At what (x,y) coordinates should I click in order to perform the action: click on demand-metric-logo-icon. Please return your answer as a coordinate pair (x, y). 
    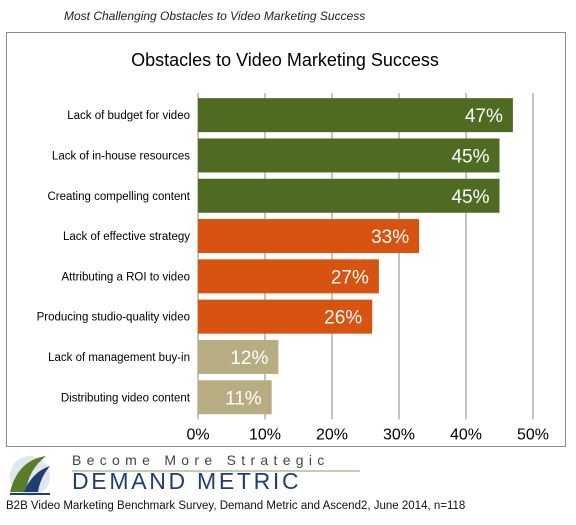
    Looking at the image, I should click on (183, 475).